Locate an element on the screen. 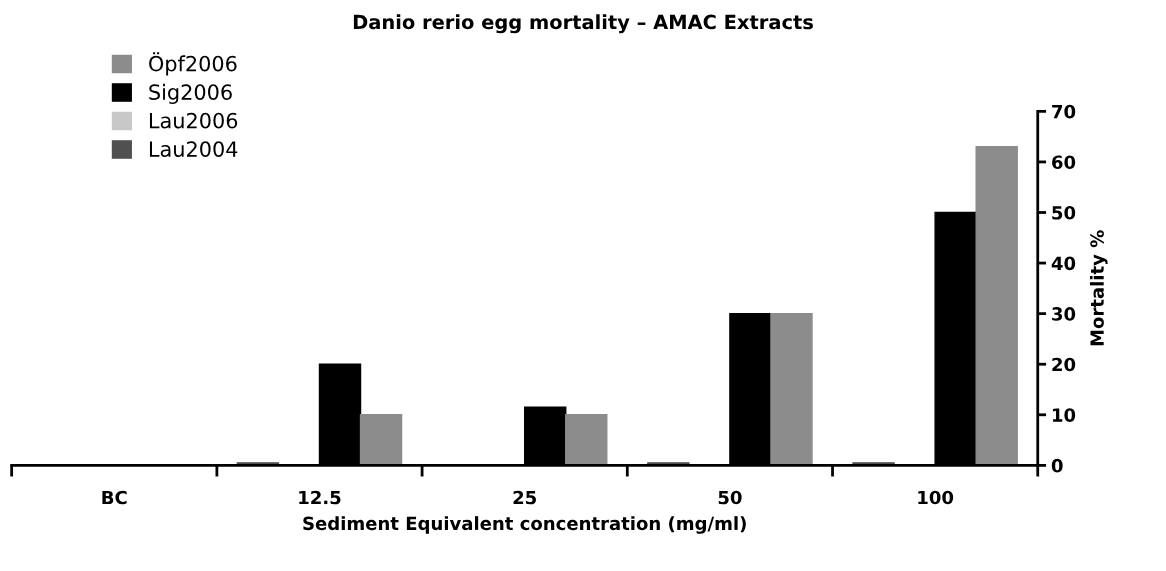 This screenshot has width=1166, height=571. y-tick-label: 30 is located at coordinates (1064, 314).